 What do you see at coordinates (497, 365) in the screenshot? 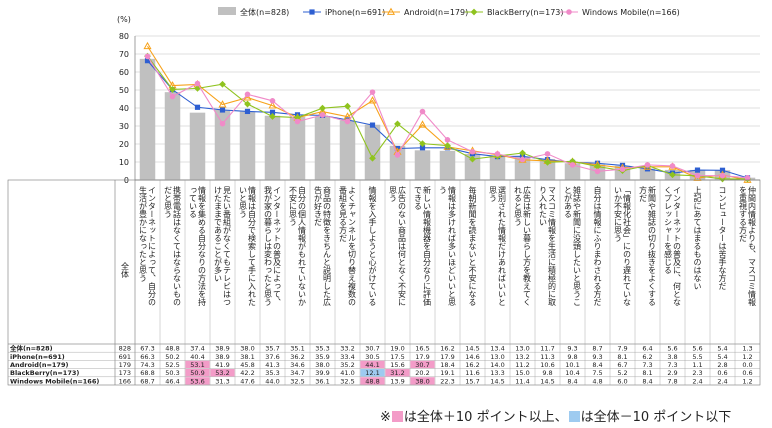
I see `cell-value: 14.0` at bounding box center [497, 365].